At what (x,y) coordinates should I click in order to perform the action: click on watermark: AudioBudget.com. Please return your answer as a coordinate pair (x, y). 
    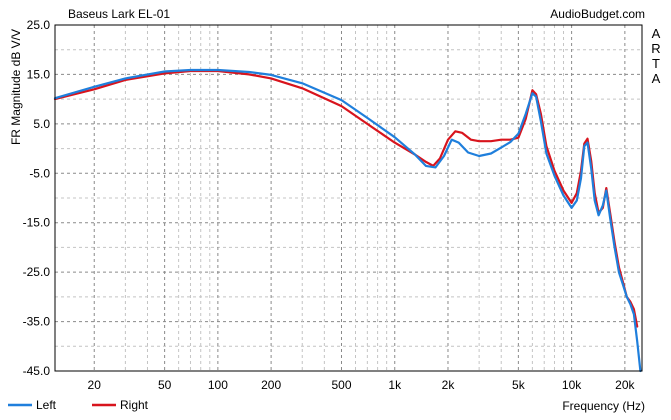
    Looking at the image, I should click on (597, 14).